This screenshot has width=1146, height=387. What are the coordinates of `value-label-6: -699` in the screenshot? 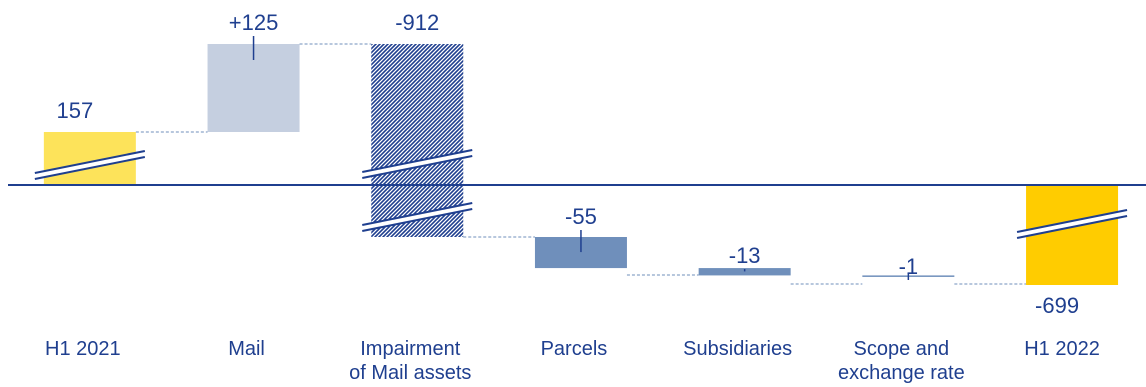 It's located at (1057, 305).